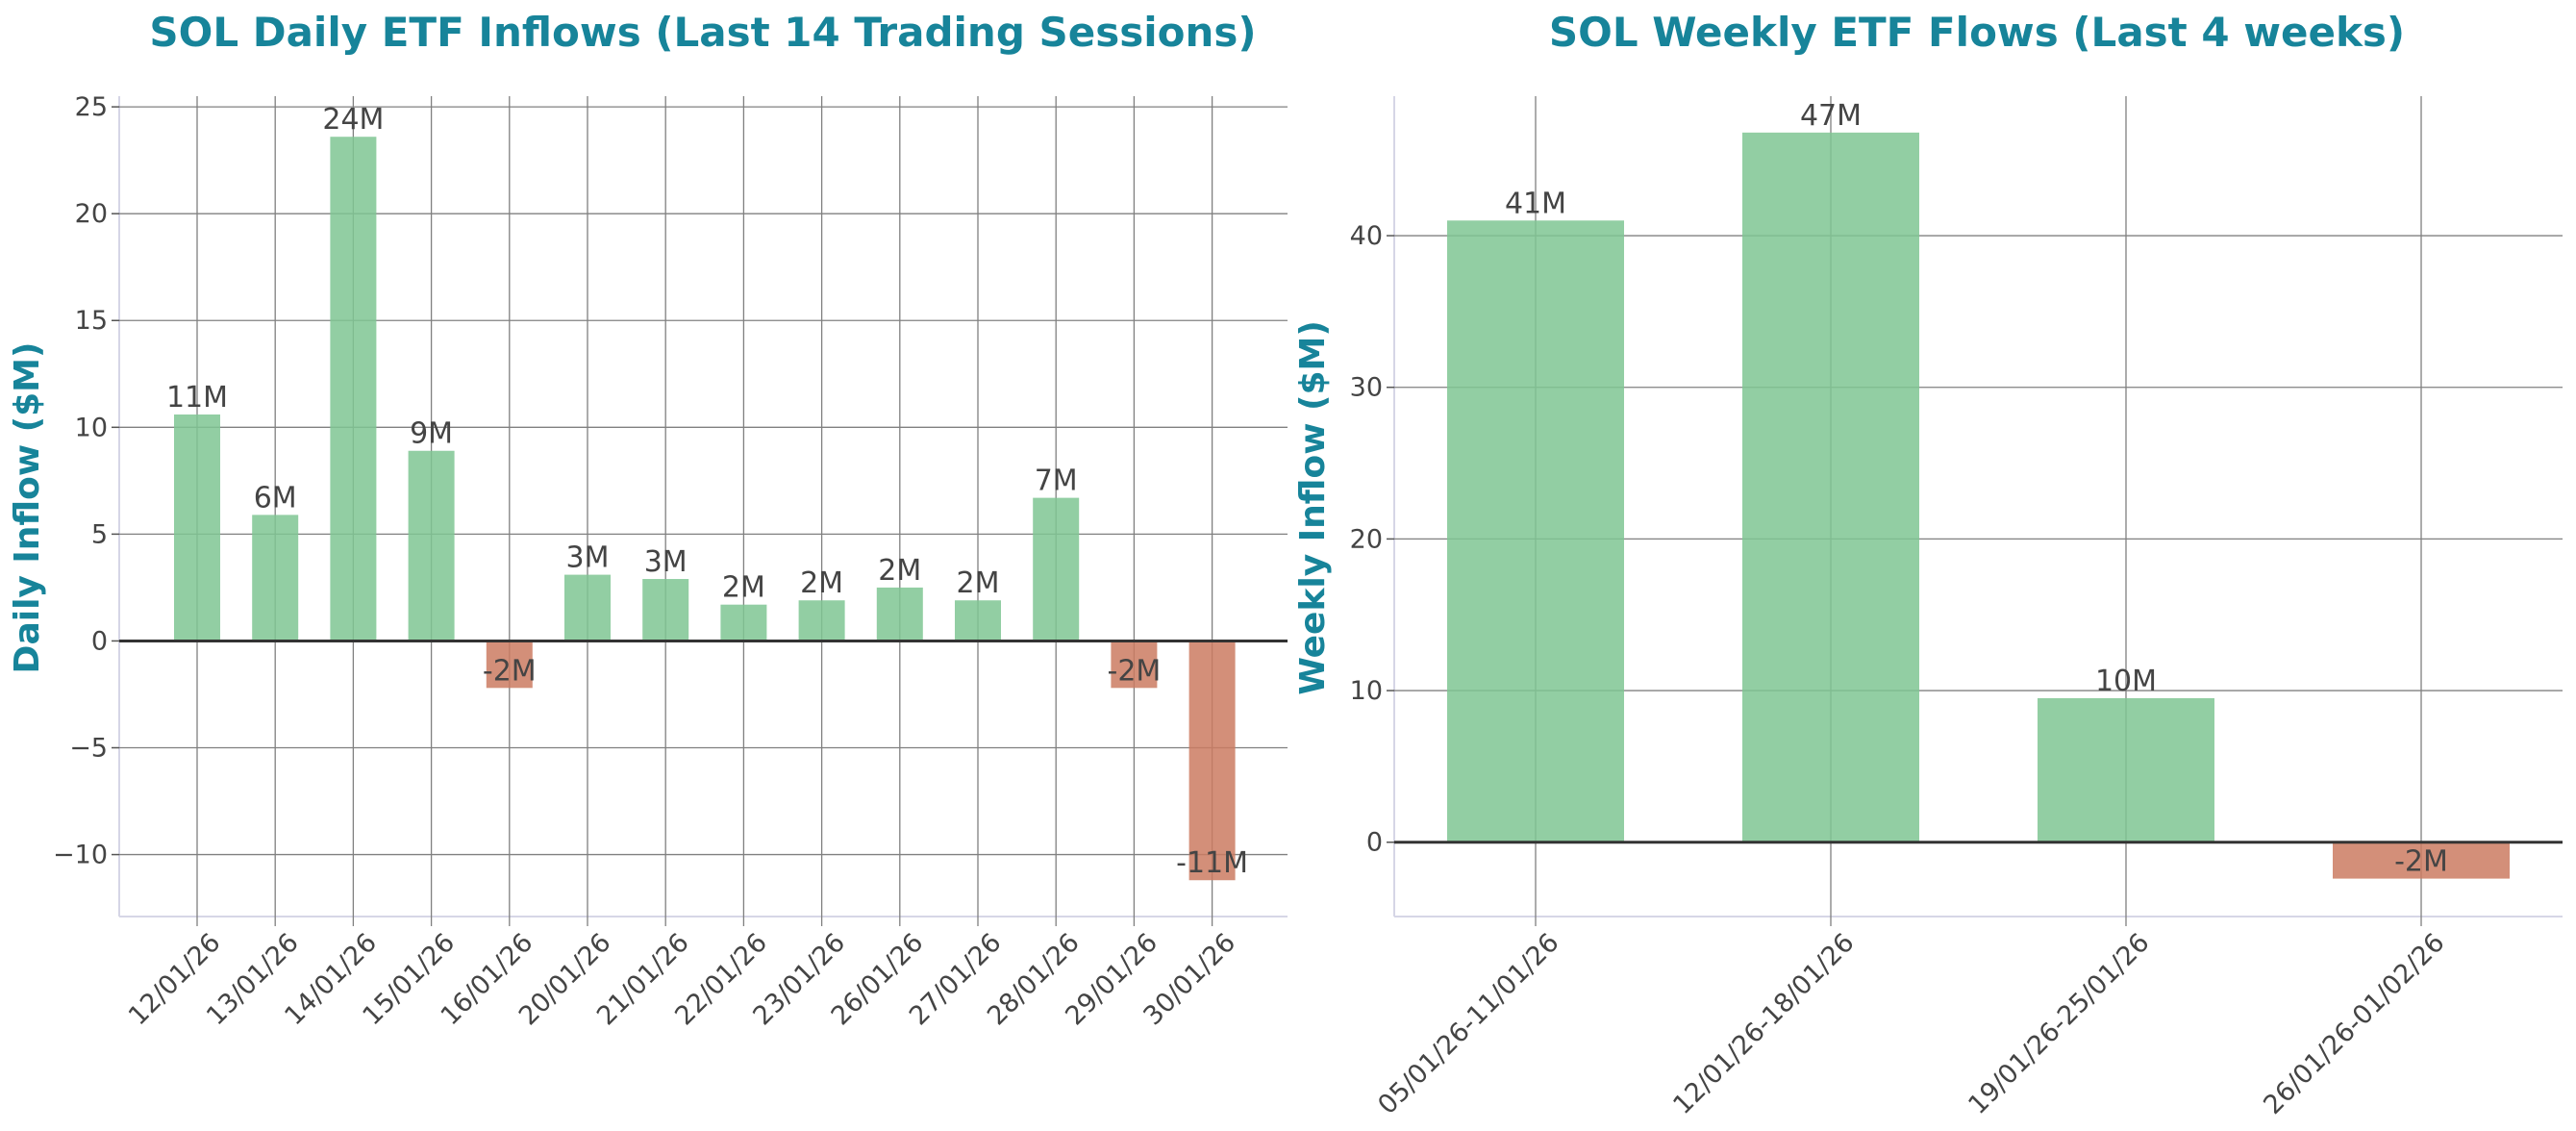 The image size is (2576, 1131). Describe the element at coordinates (1366, 539) in the screenshot. I see `weekly-y-tick-label: 20` at that location.